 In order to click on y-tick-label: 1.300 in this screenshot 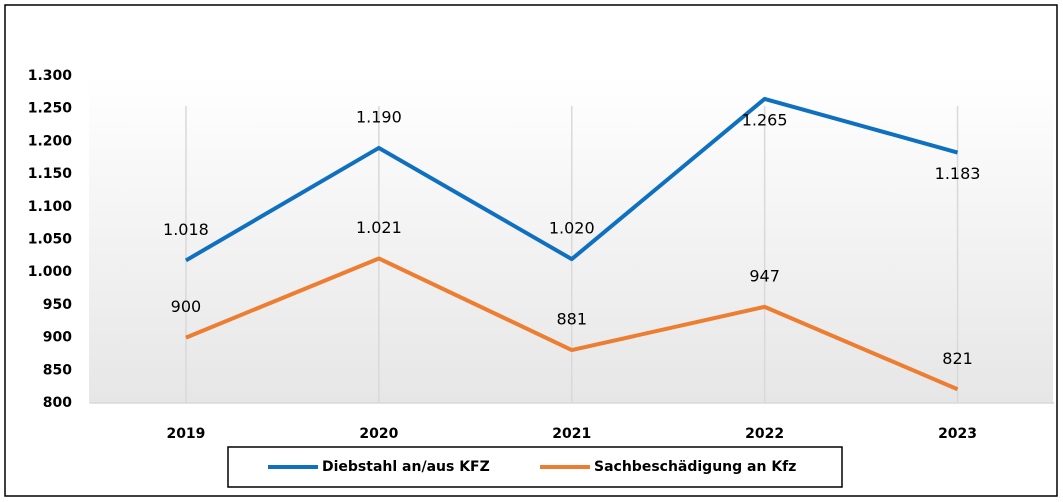, I will do `click(50, 76)`.